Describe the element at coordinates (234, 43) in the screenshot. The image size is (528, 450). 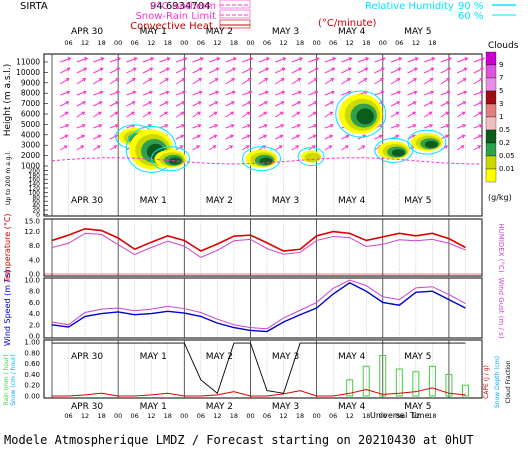
I see `cloud-top-hour-tick-10: 18` at that location.